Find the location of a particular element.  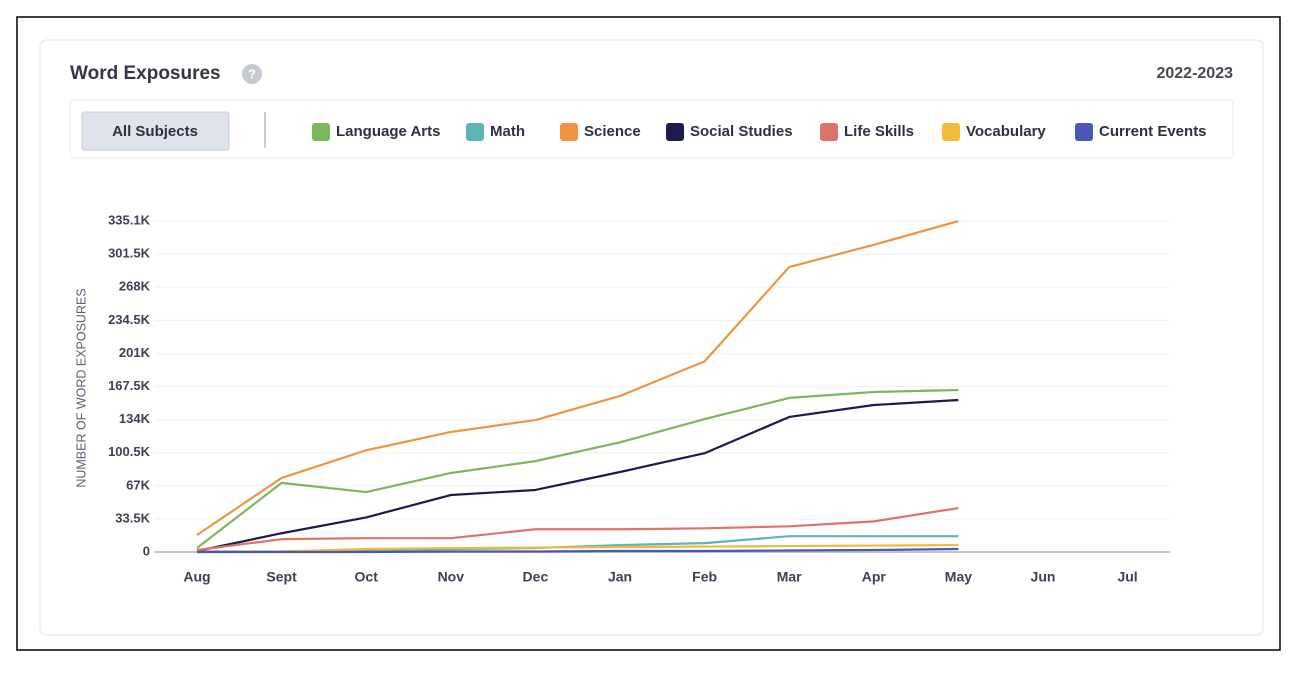

x-tick-label: Dec is located at coordinates (536, 577).